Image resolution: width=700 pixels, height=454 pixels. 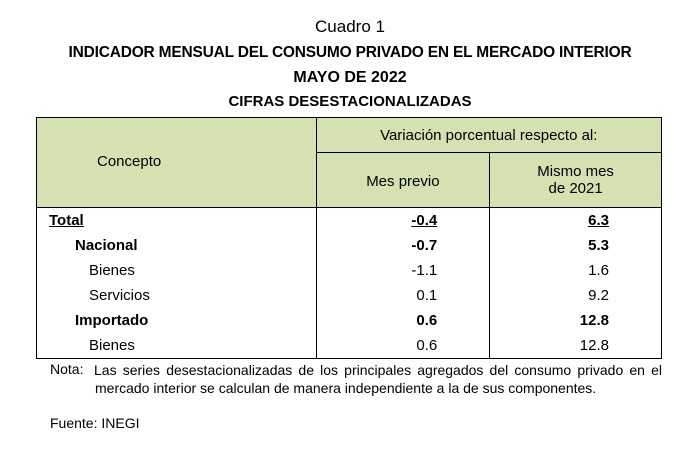 What do you see at coordinates (403, 270) in the screenshot?
I see `cell: -1.1` at bounding box center [403, 270].